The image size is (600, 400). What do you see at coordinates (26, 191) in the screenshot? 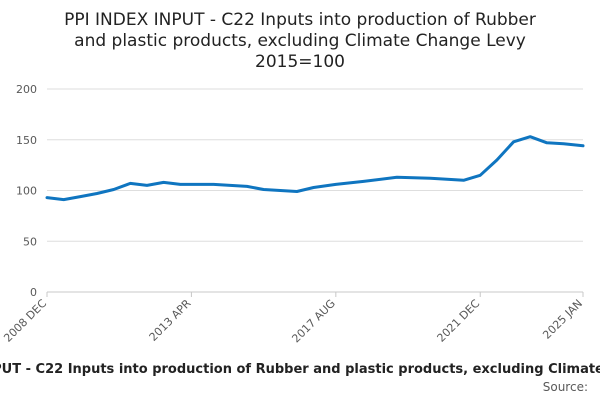
I see `y-tick-label: 100` at bounding box center [26, 191].